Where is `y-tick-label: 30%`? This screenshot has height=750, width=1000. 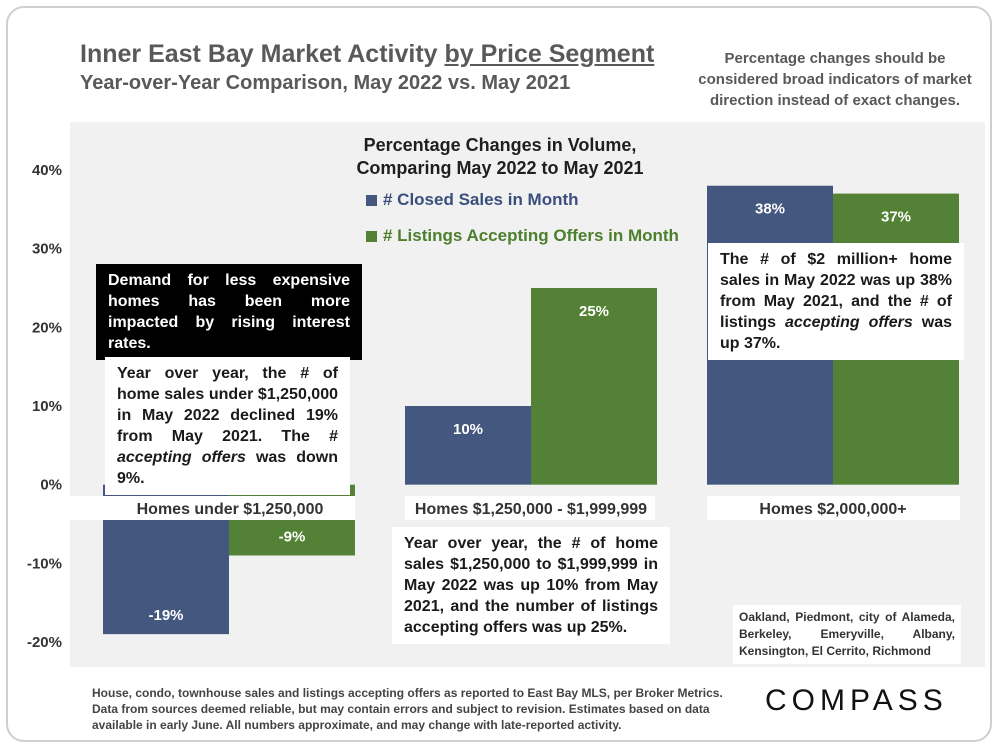
y-tick-label: 30% is located at coordinates (47, 249).